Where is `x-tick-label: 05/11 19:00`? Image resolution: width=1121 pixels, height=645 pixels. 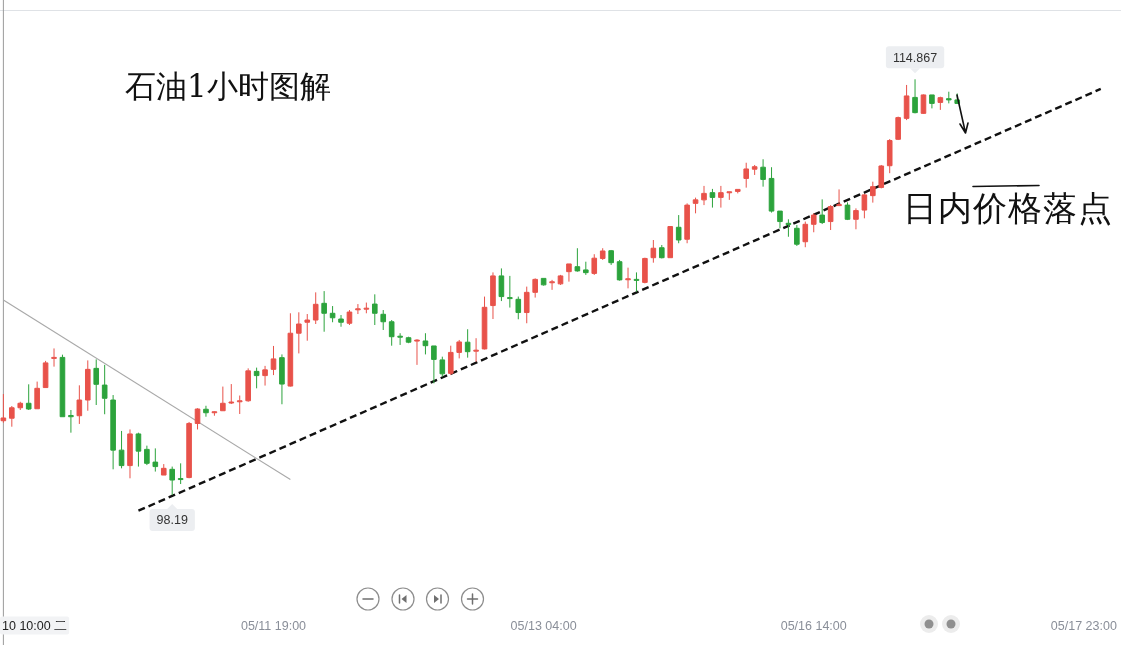 x-tick-label: 05/11 19:00 is located at coordinates (273, 625).